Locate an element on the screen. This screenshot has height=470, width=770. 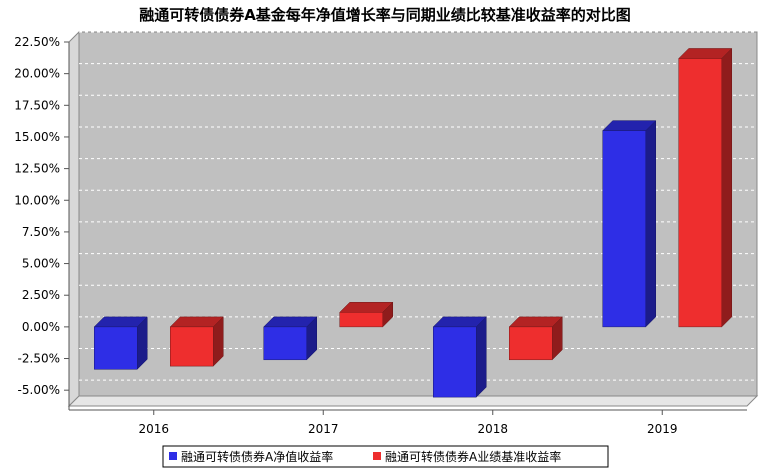
y-tick-label: -2.50% is located at coordinates (39, 359).